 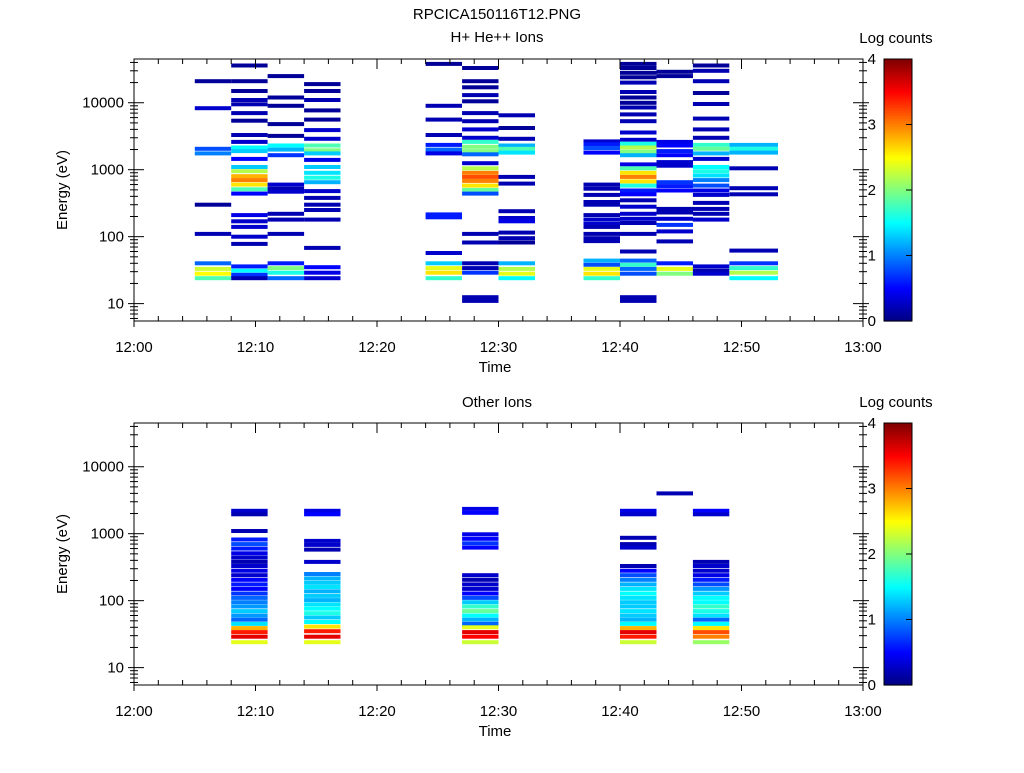 I want to click on colorbar-tick-label: 2, so click(x=872, y=554).